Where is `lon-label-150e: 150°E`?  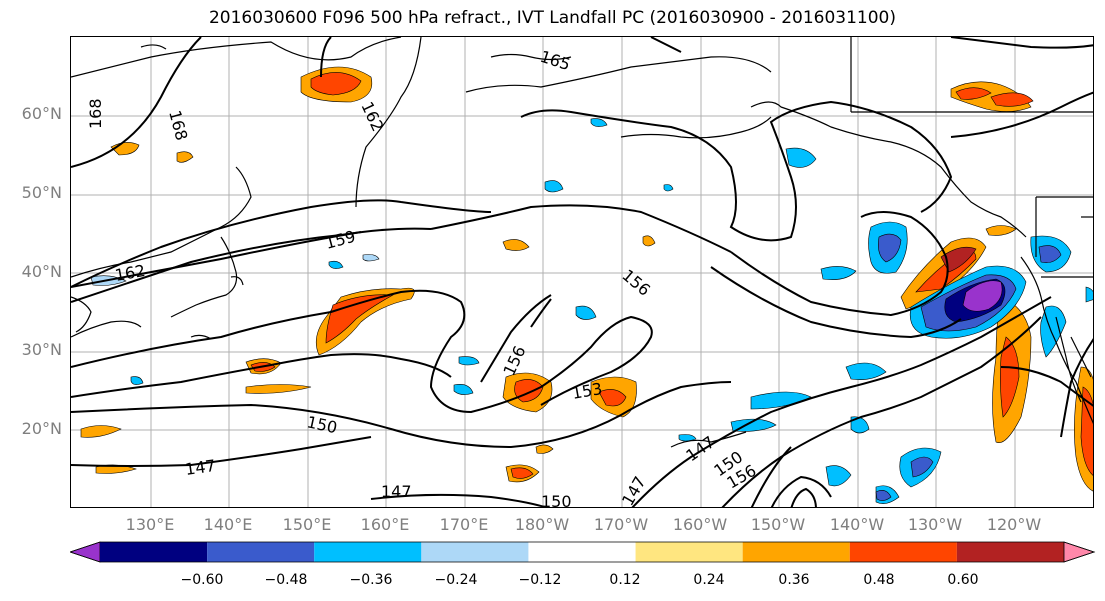
lon-label-150e: 150°E is located at coordinates (307, 524).